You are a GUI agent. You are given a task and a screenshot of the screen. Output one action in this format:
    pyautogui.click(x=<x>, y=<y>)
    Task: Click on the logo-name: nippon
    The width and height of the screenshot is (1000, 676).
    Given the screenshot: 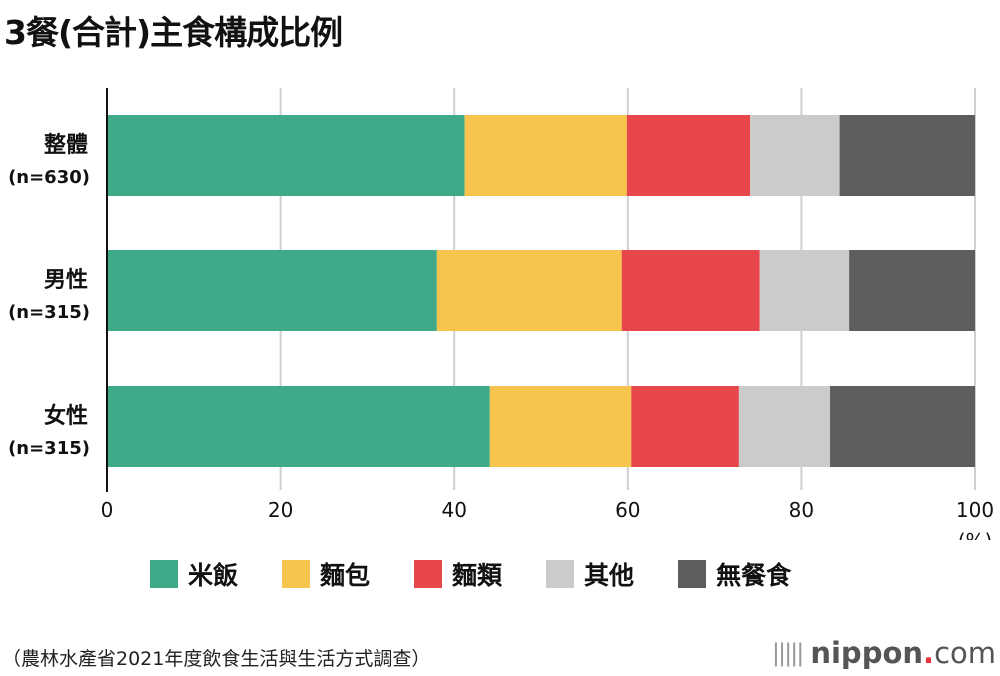 What is the action you would take?
    pyautogui.click(x=867, y=653)
    